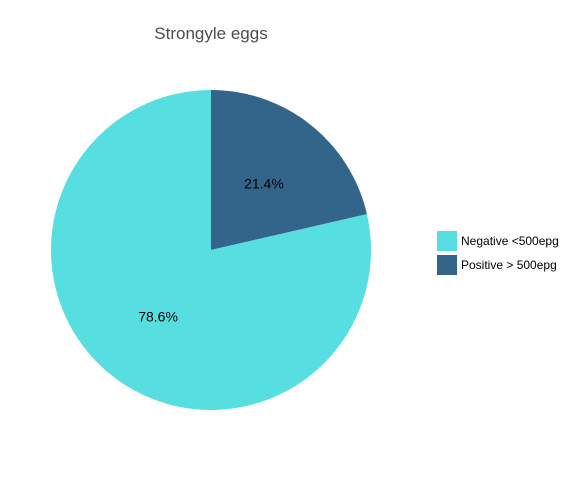 The width and height of the screenshot is (576, 480). Describe the element at coordinates (510, 241) in the screenshot. I see `legend-label-0: Negative <500epg` at that location.